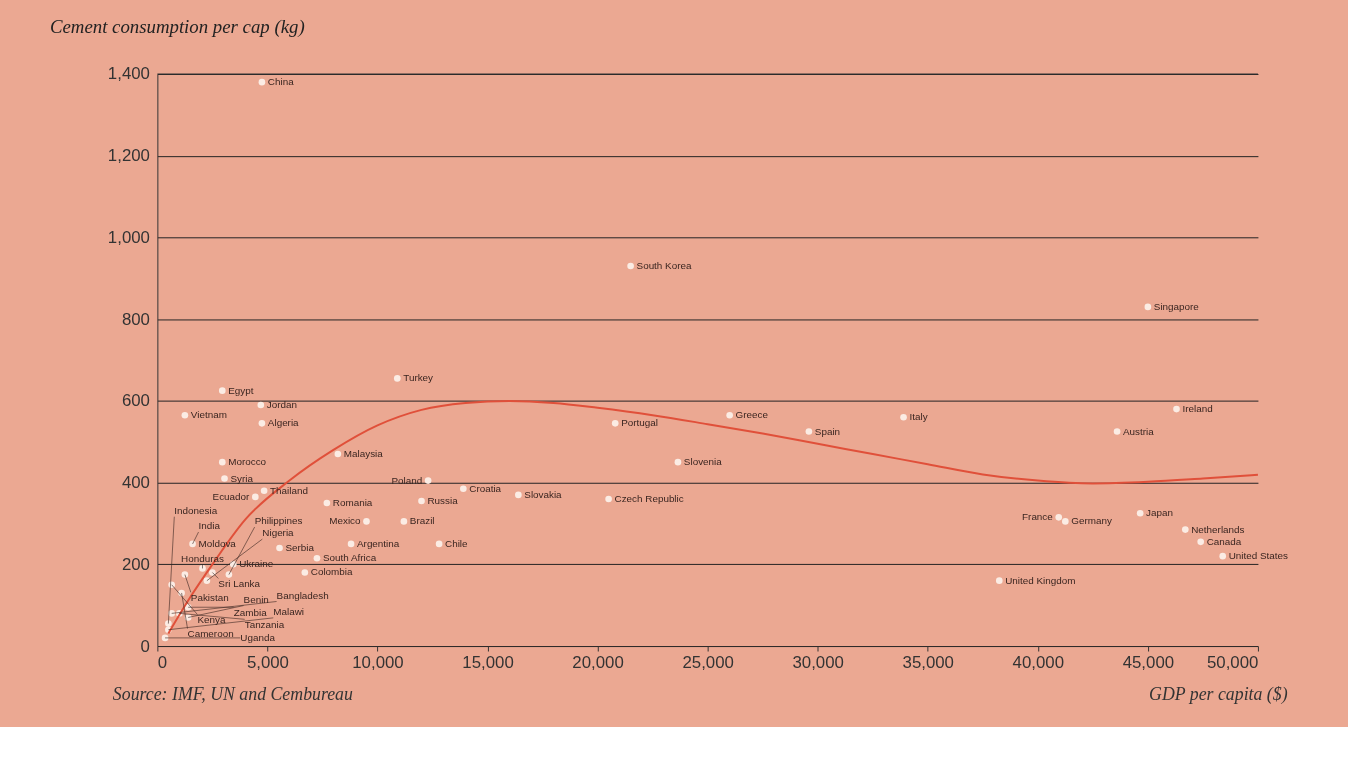 The height and width of the screenshot is (769, 1348). What do you see at coordinates (1176, 306) in the screenshot?
I see `annotation: Singapore` at bounding box center [1176, 306].